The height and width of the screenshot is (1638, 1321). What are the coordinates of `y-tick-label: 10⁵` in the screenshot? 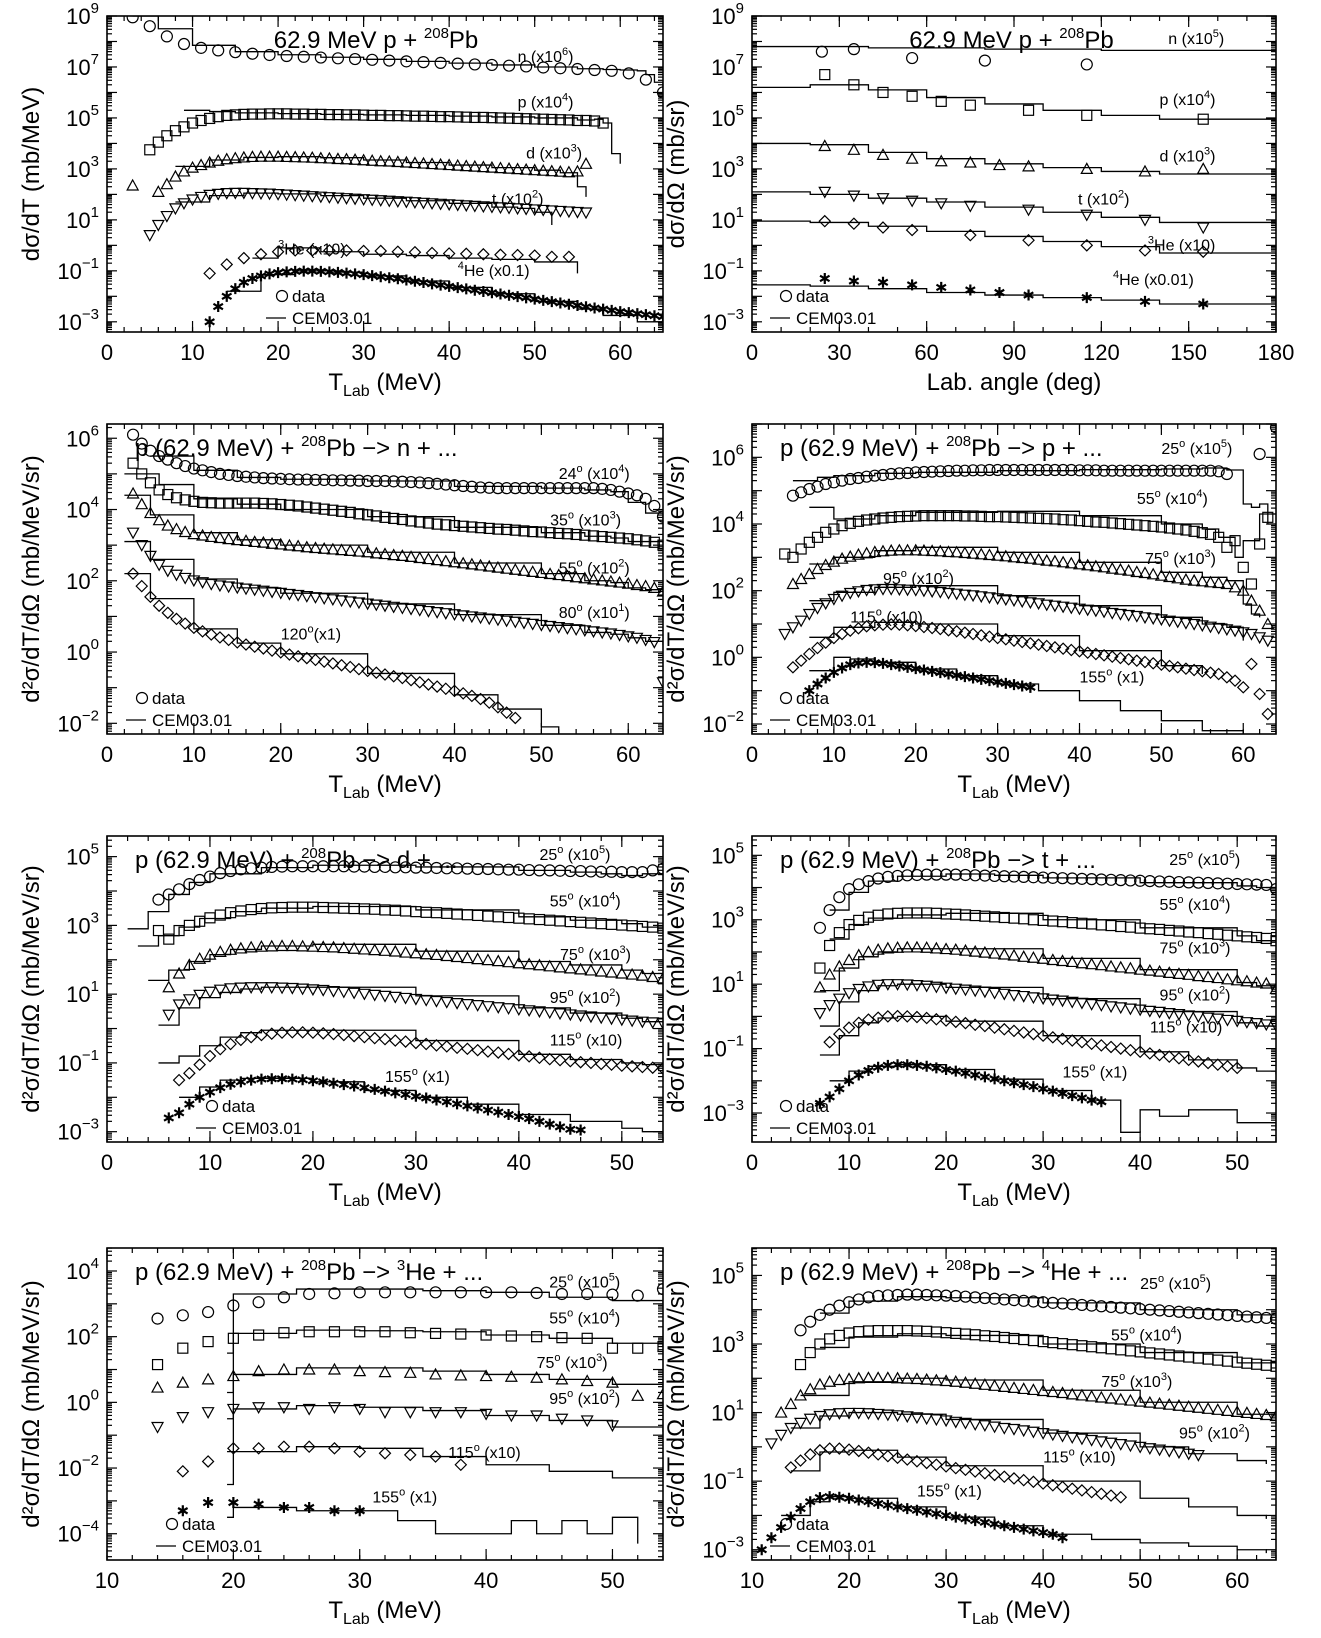 It's located at (727, 853).